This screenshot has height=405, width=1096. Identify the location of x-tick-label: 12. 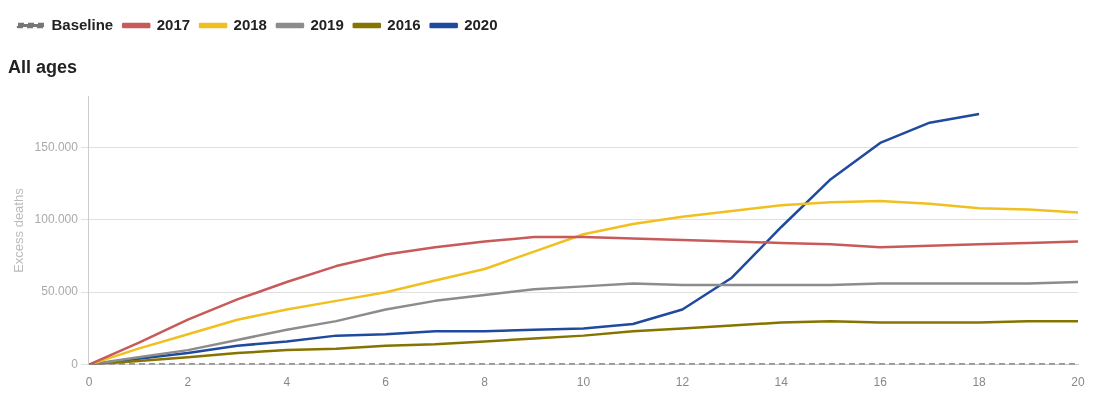
(682, 382).